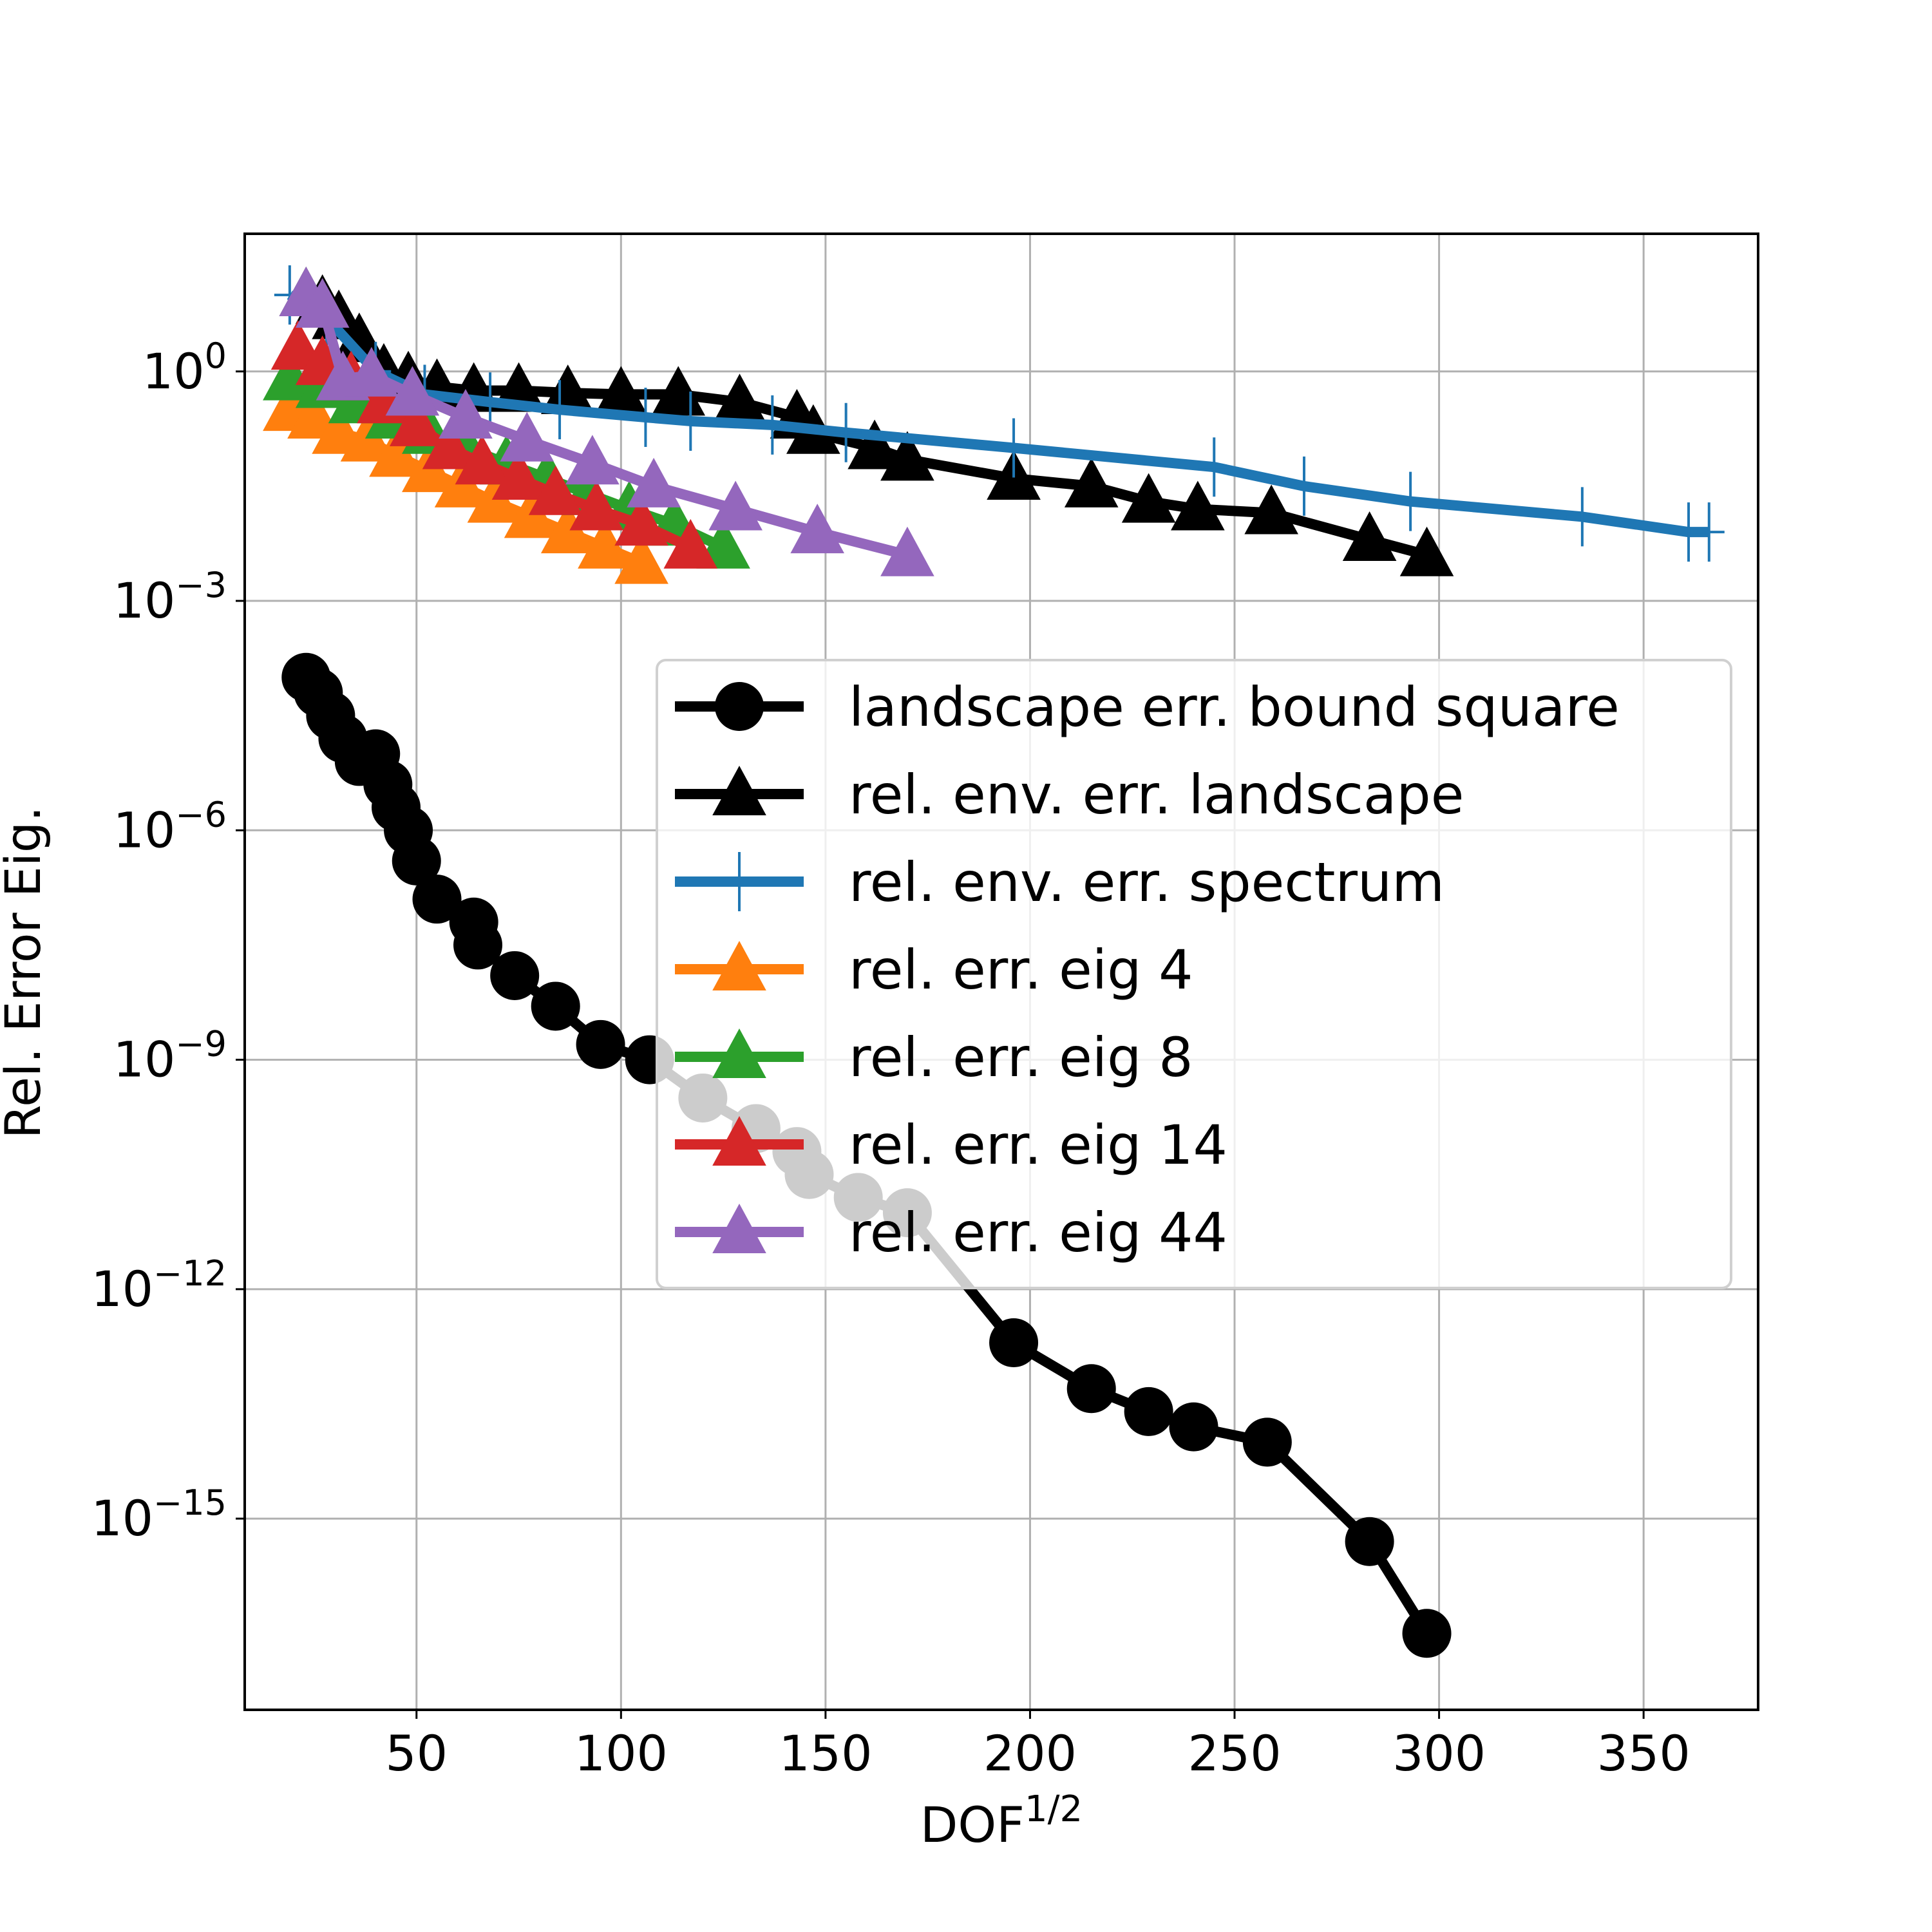 Image resolution: width=1932 pixels, height=1932 pixels. I want to click on legend-entry: rel. err. eig 44, so click(951, 1232).